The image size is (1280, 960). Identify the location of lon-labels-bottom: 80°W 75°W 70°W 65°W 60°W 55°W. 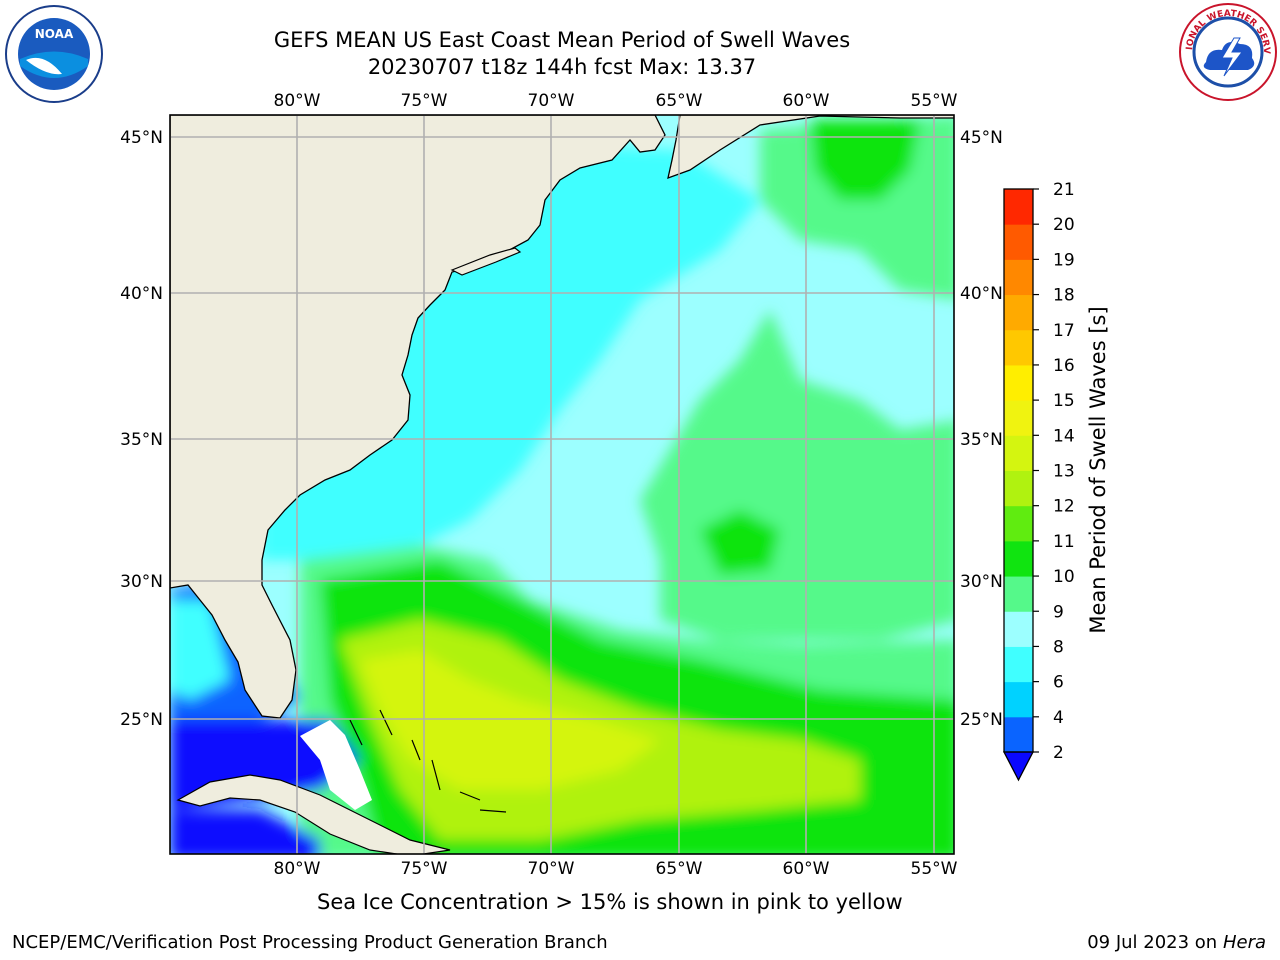
(616, 869).